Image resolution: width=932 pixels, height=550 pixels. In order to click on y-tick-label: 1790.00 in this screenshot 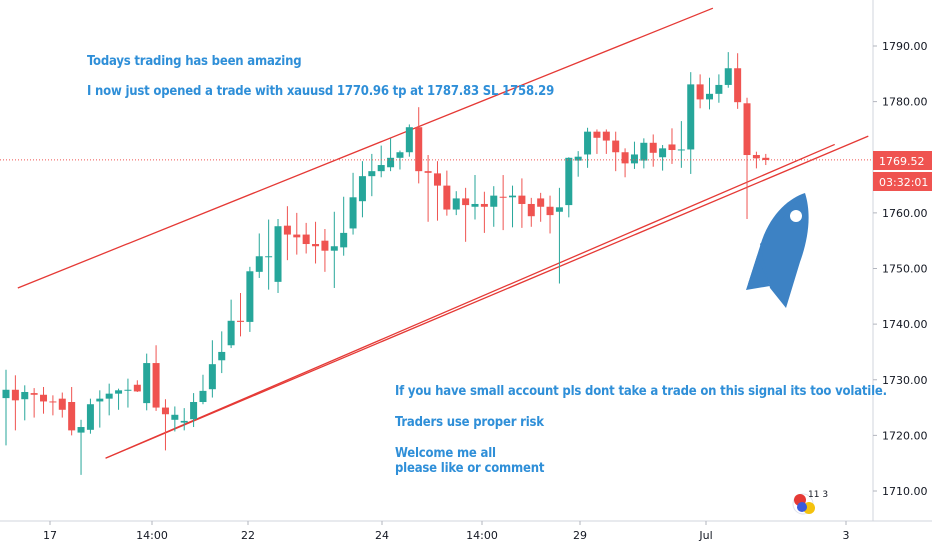, I will do `click(905, 46)`.